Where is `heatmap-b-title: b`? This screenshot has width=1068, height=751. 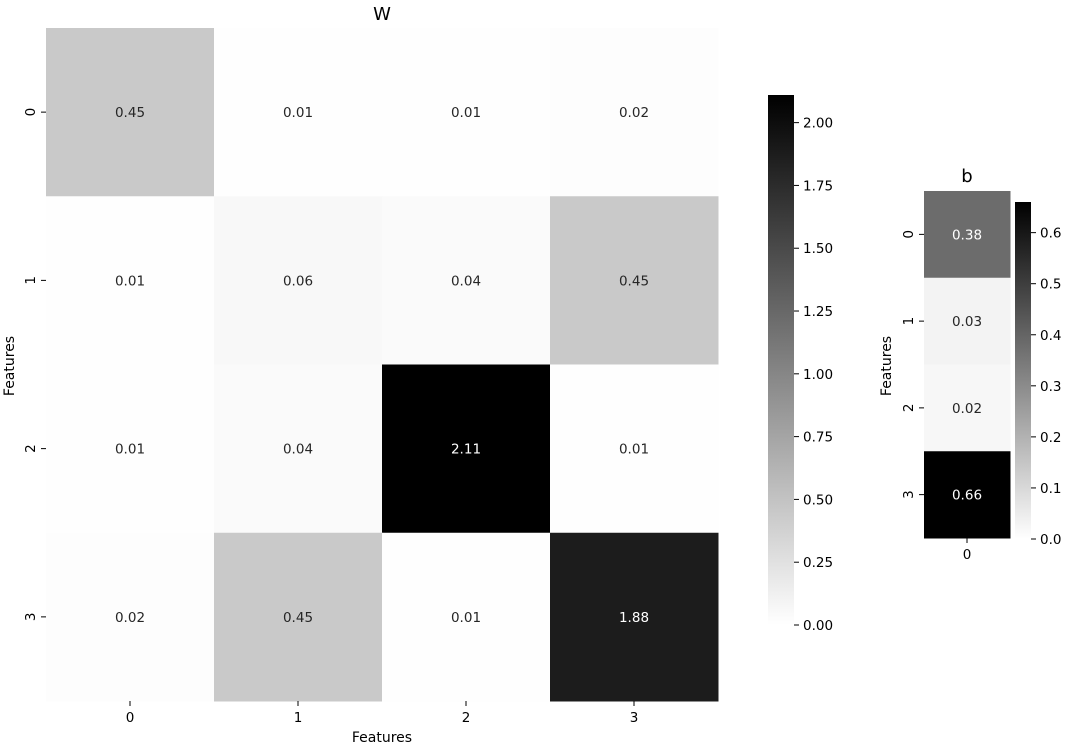
heatmap-b-title: b is located at coordinates (966, 176).